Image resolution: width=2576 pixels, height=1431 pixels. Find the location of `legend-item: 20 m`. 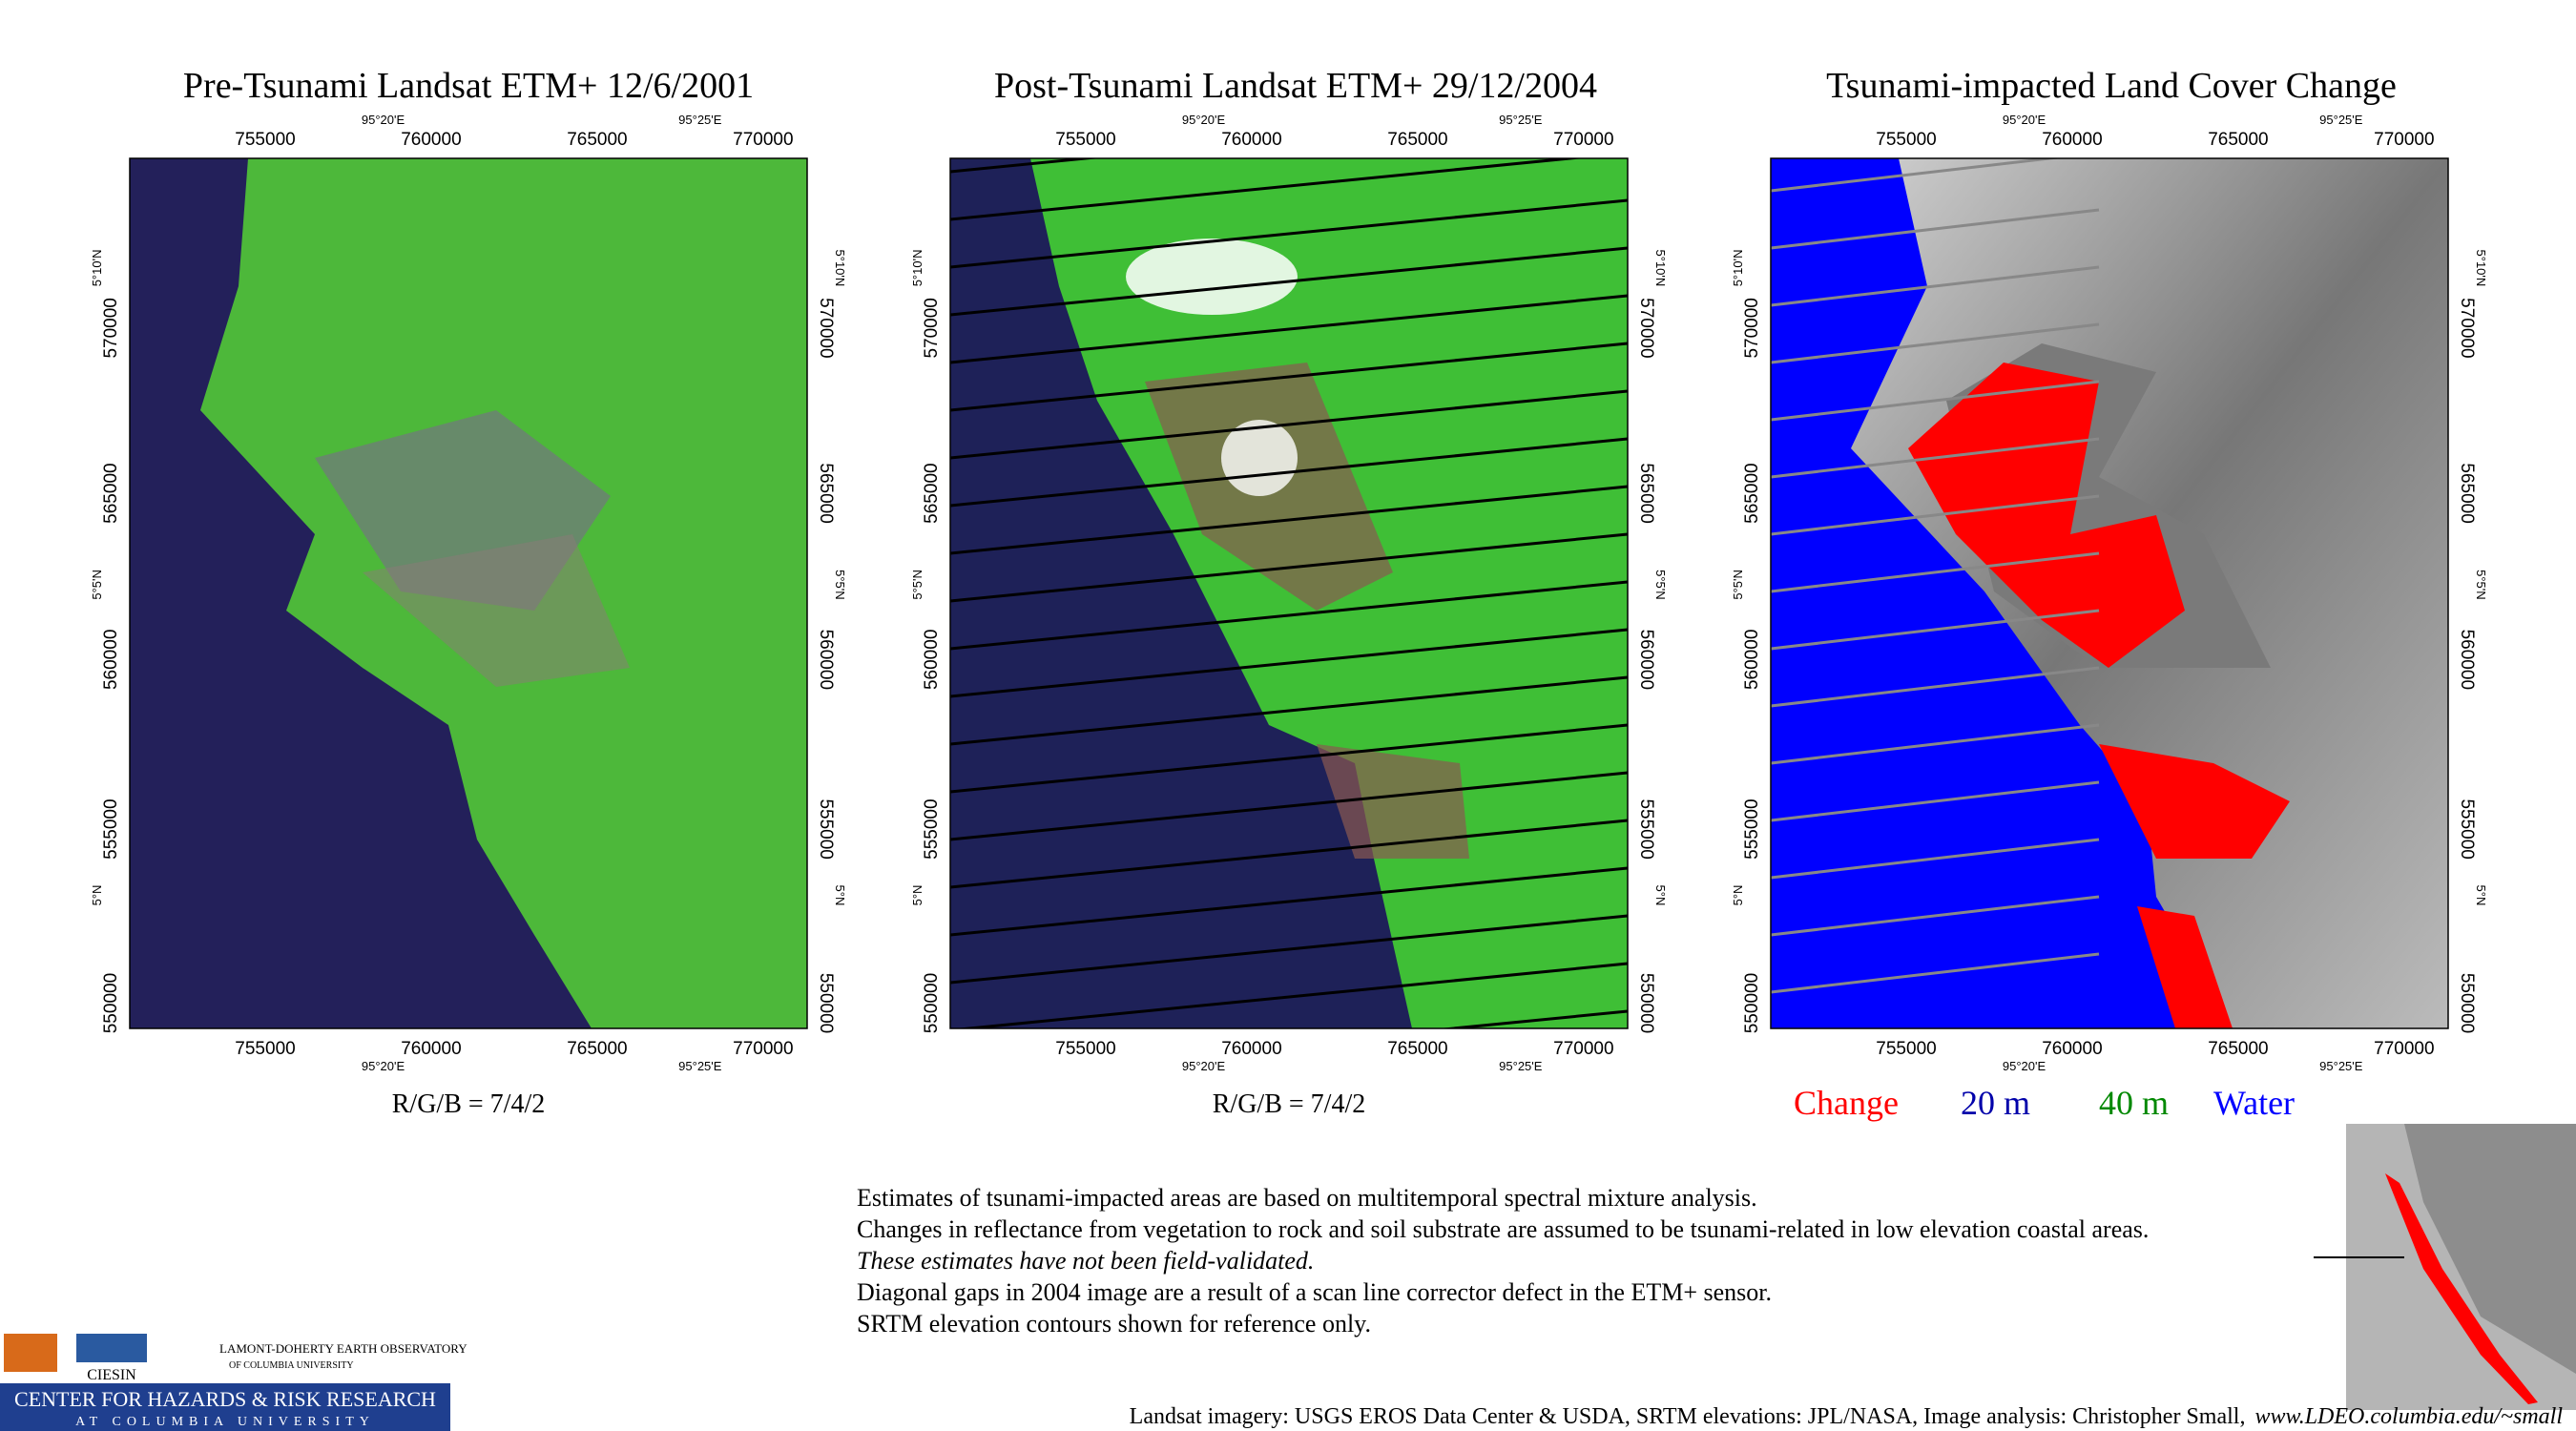

legend-item: 20 m is located at coordinates (1995, 1103).